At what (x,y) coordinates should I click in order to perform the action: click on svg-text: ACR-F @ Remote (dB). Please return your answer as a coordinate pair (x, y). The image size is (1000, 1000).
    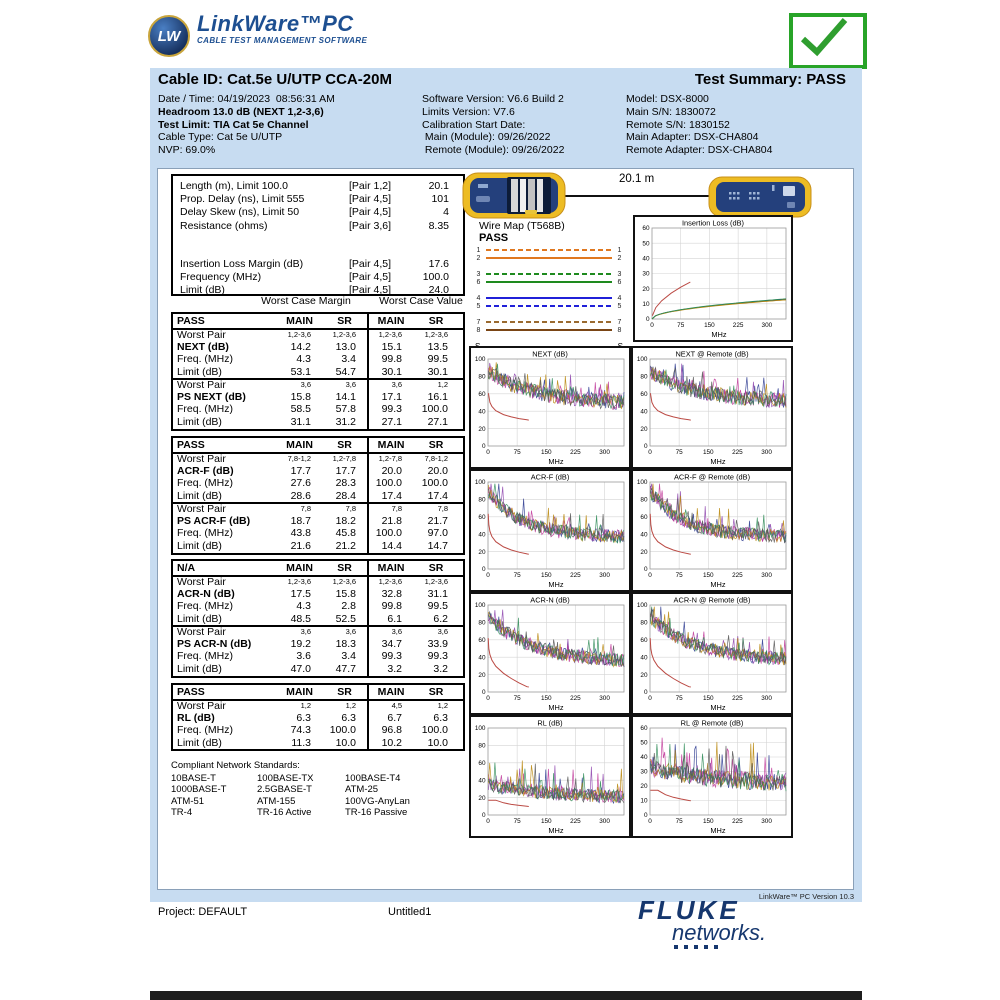
    Looking at the image, I should click on (712, 477).